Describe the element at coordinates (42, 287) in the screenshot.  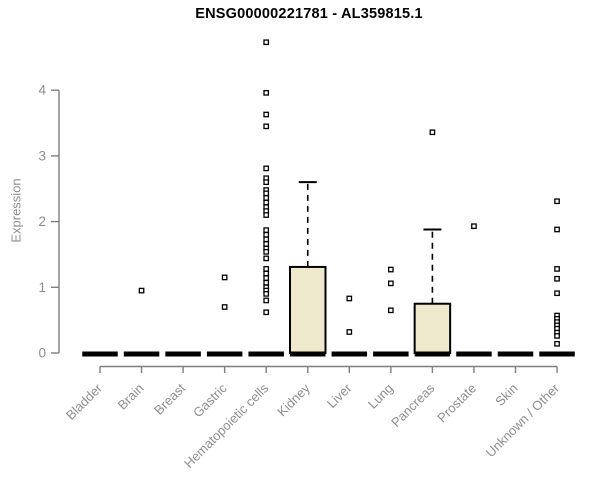
I see `y-tick-label: 1` at that location.